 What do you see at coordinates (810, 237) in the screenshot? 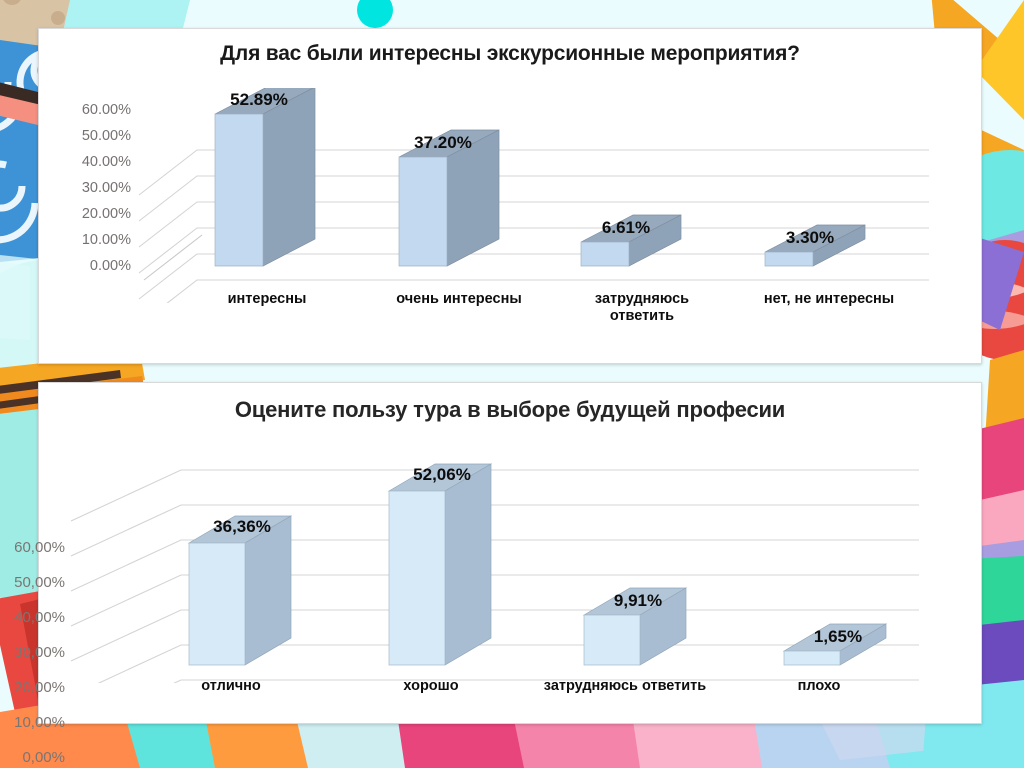
I see `data-label-top-3: 3.30%` at bounding box center [810, 237].